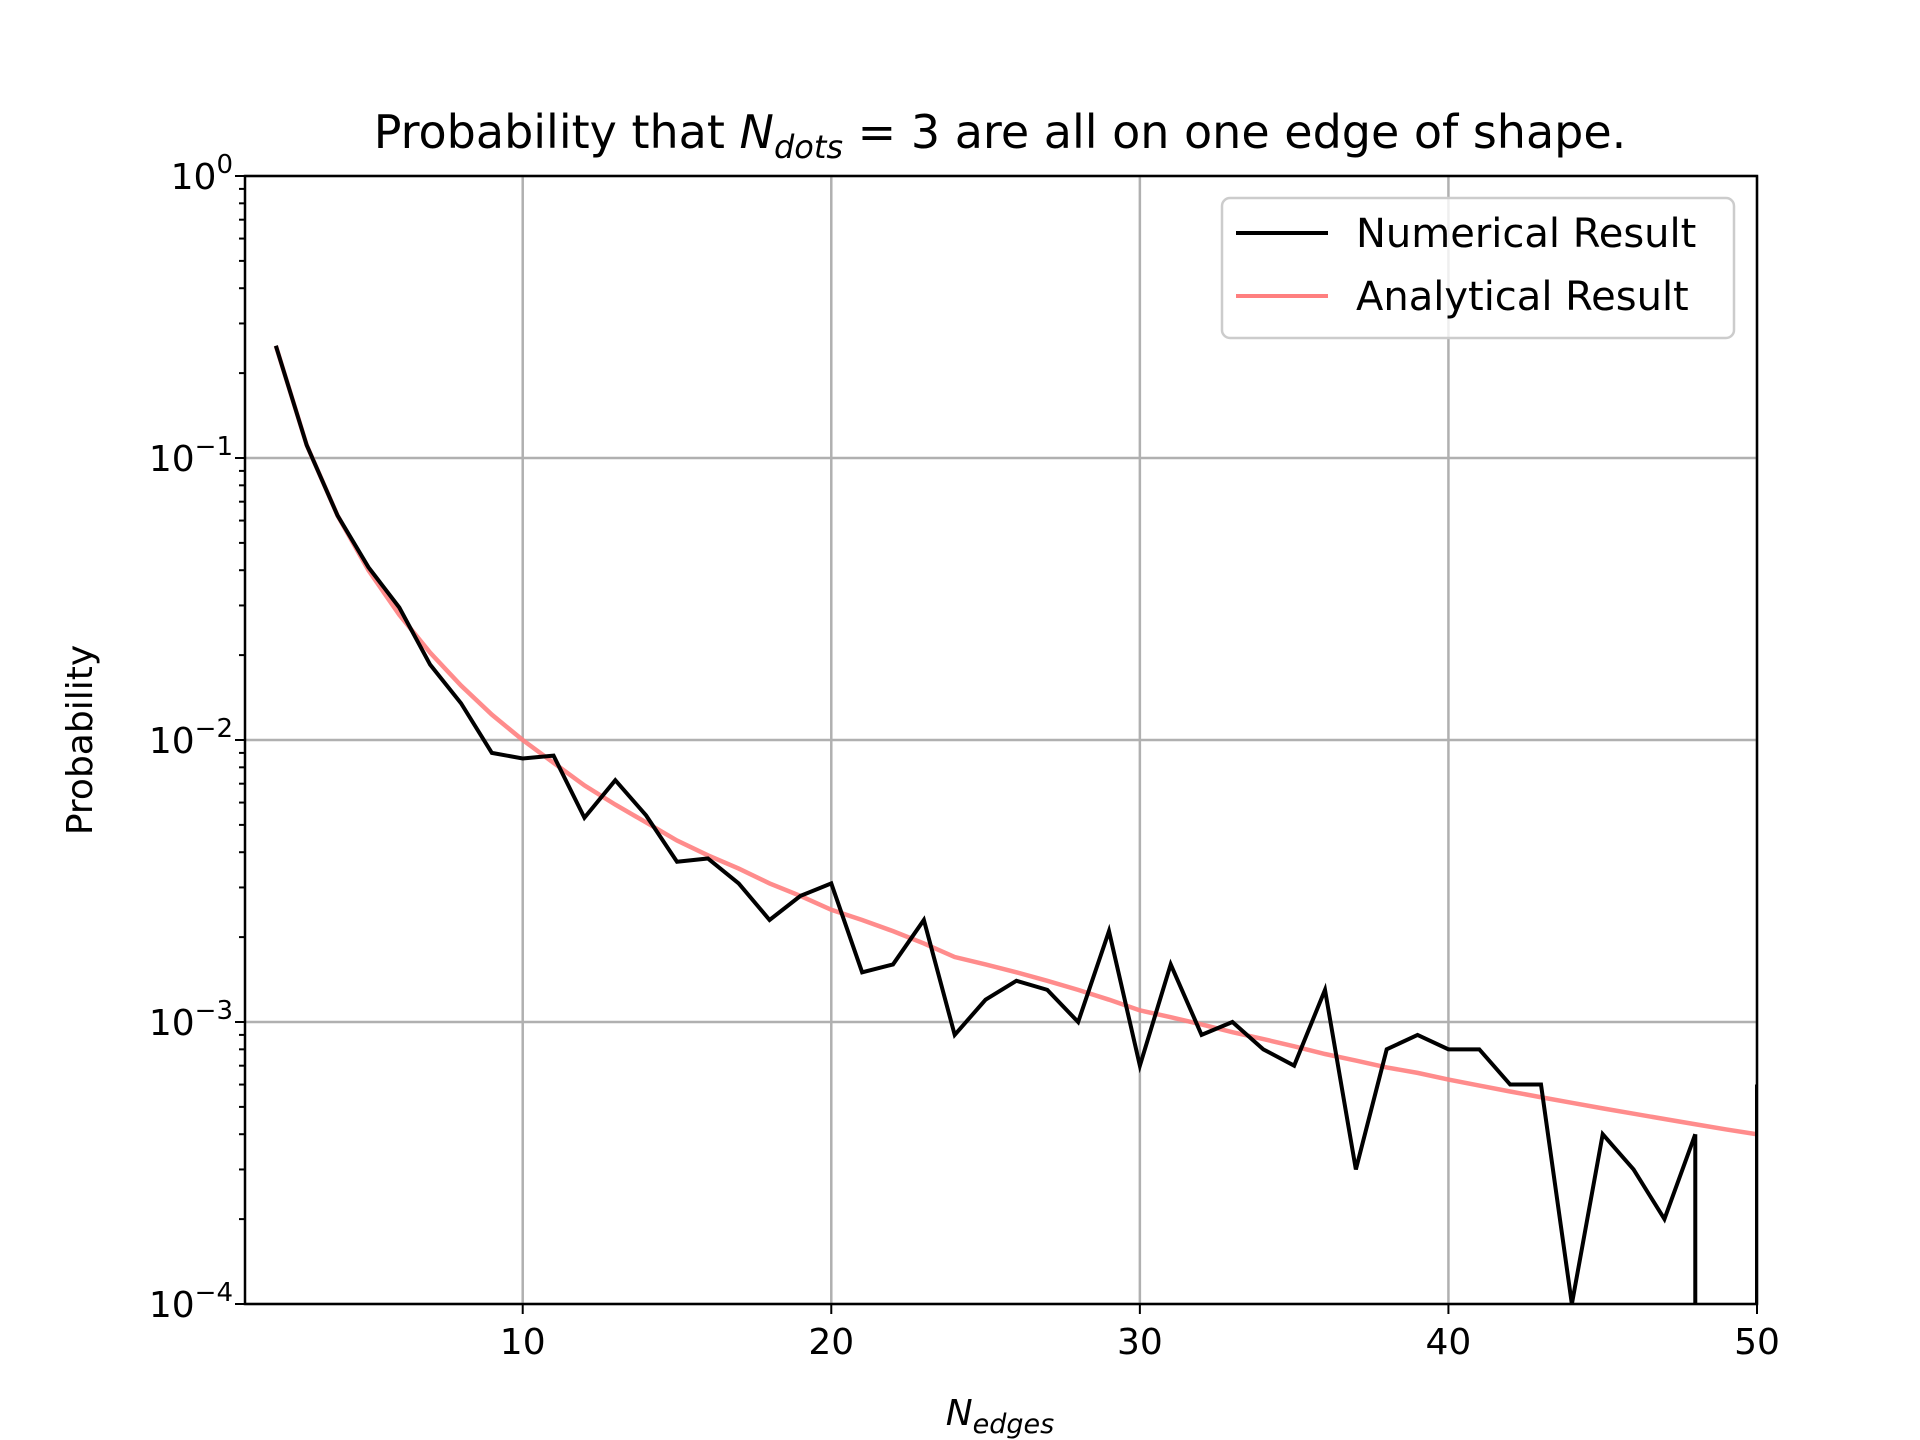 This screenshot has height=1440, width=1920. I want to click on legend-box, so click(1478, 268).